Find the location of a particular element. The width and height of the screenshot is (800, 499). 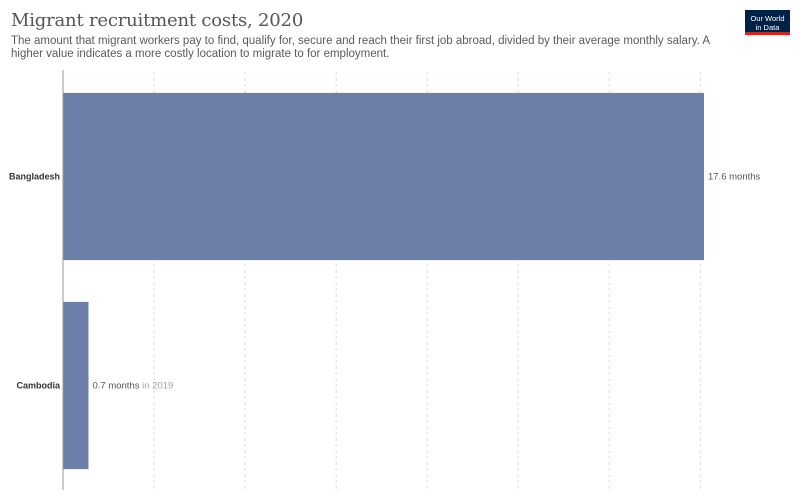

chart-title: Migrant recruitment costs, 2020 is located at coordinates (157, 20).